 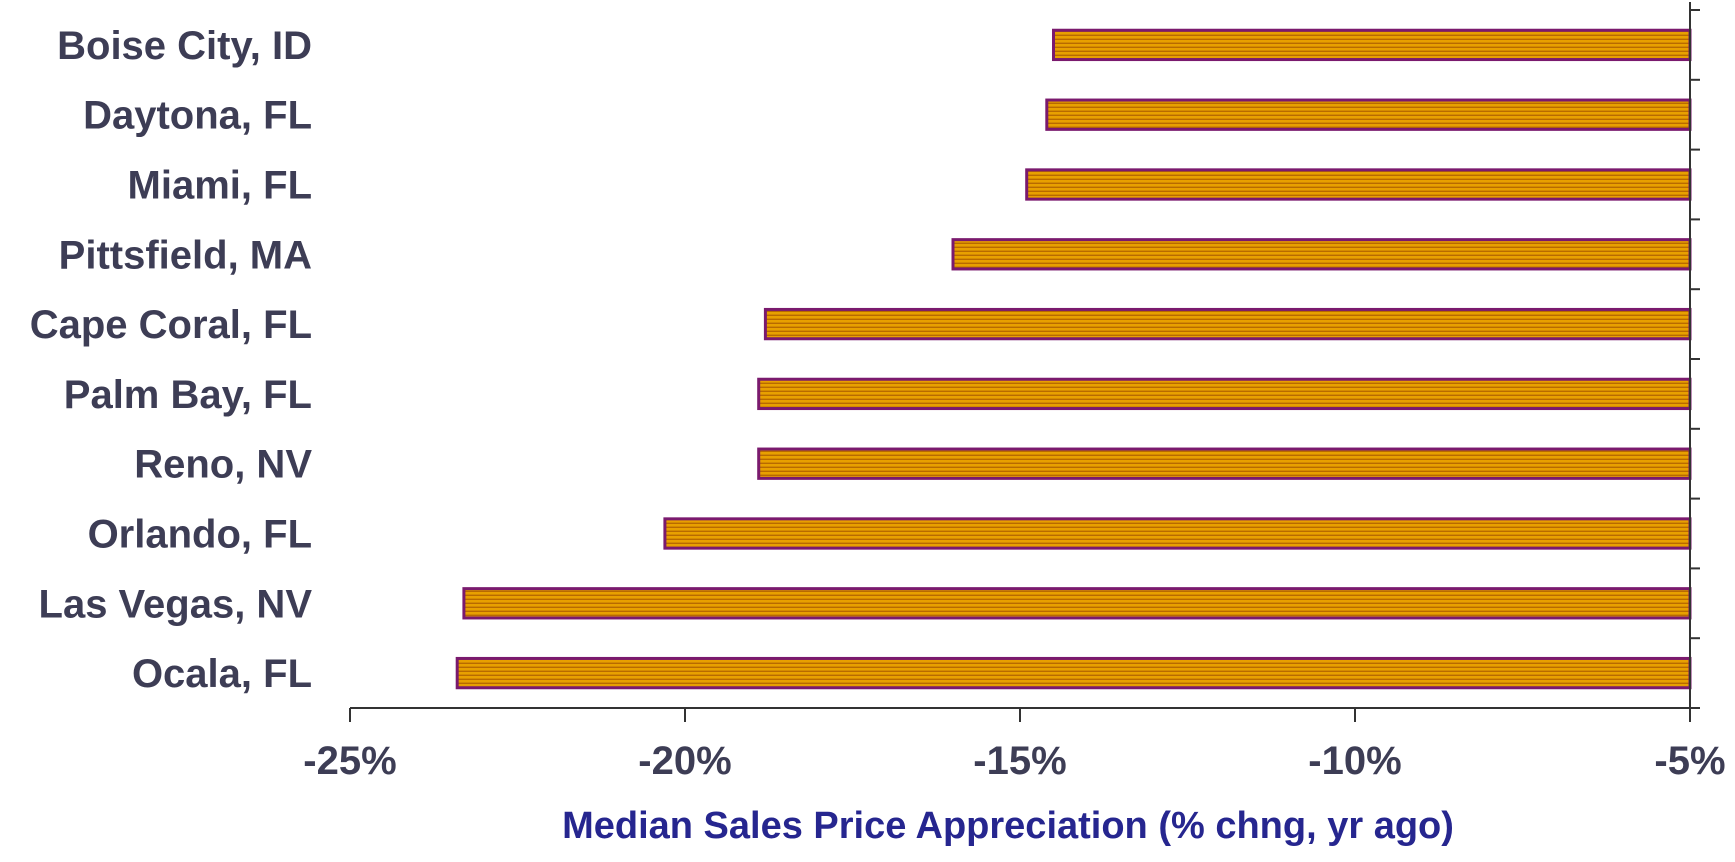 What do you see at coordinates (176, 604) in the screenshot?
I see `category-label: Las Vegas, NV` at bounding box center [176, 604].